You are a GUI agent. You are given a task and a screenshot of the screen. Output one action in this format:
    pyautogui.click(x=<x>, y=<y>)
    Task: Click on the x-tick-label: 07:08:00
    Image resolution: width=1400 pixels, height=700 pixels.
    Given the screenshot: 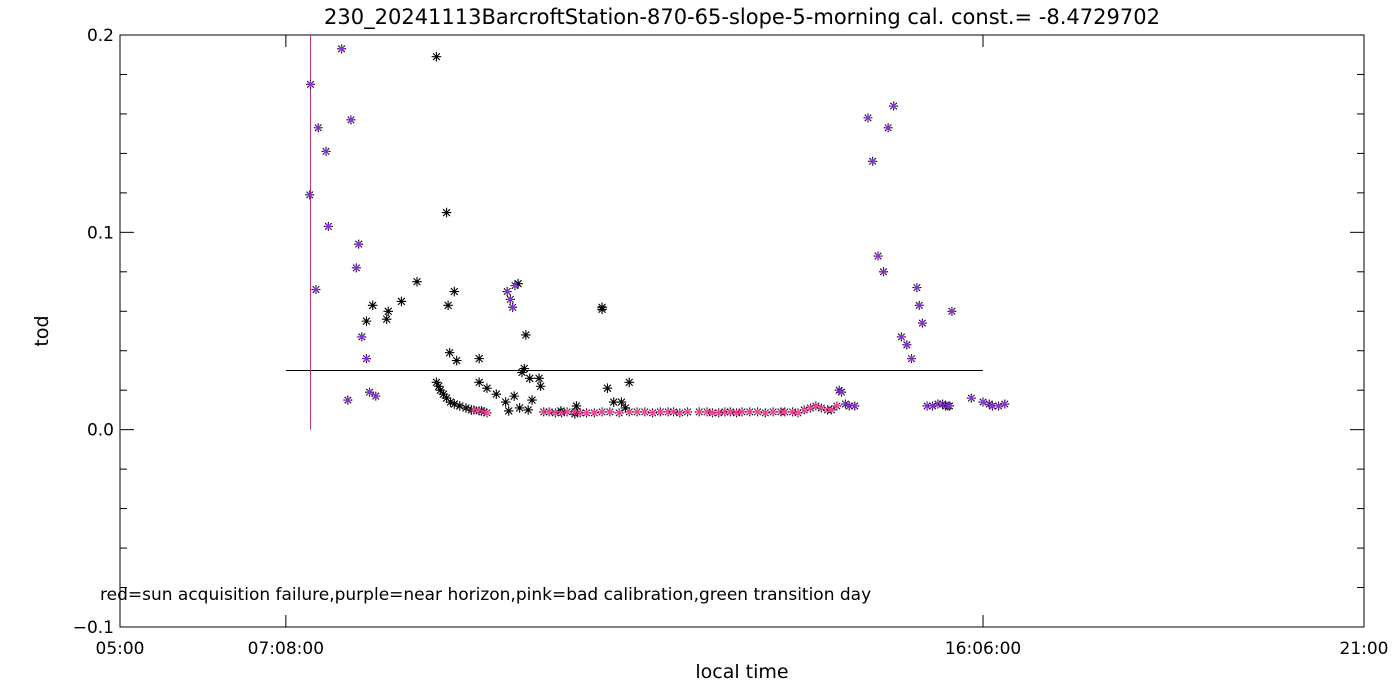 What is the action you would take?
    pyautogui.click(x=286, y=649)
    